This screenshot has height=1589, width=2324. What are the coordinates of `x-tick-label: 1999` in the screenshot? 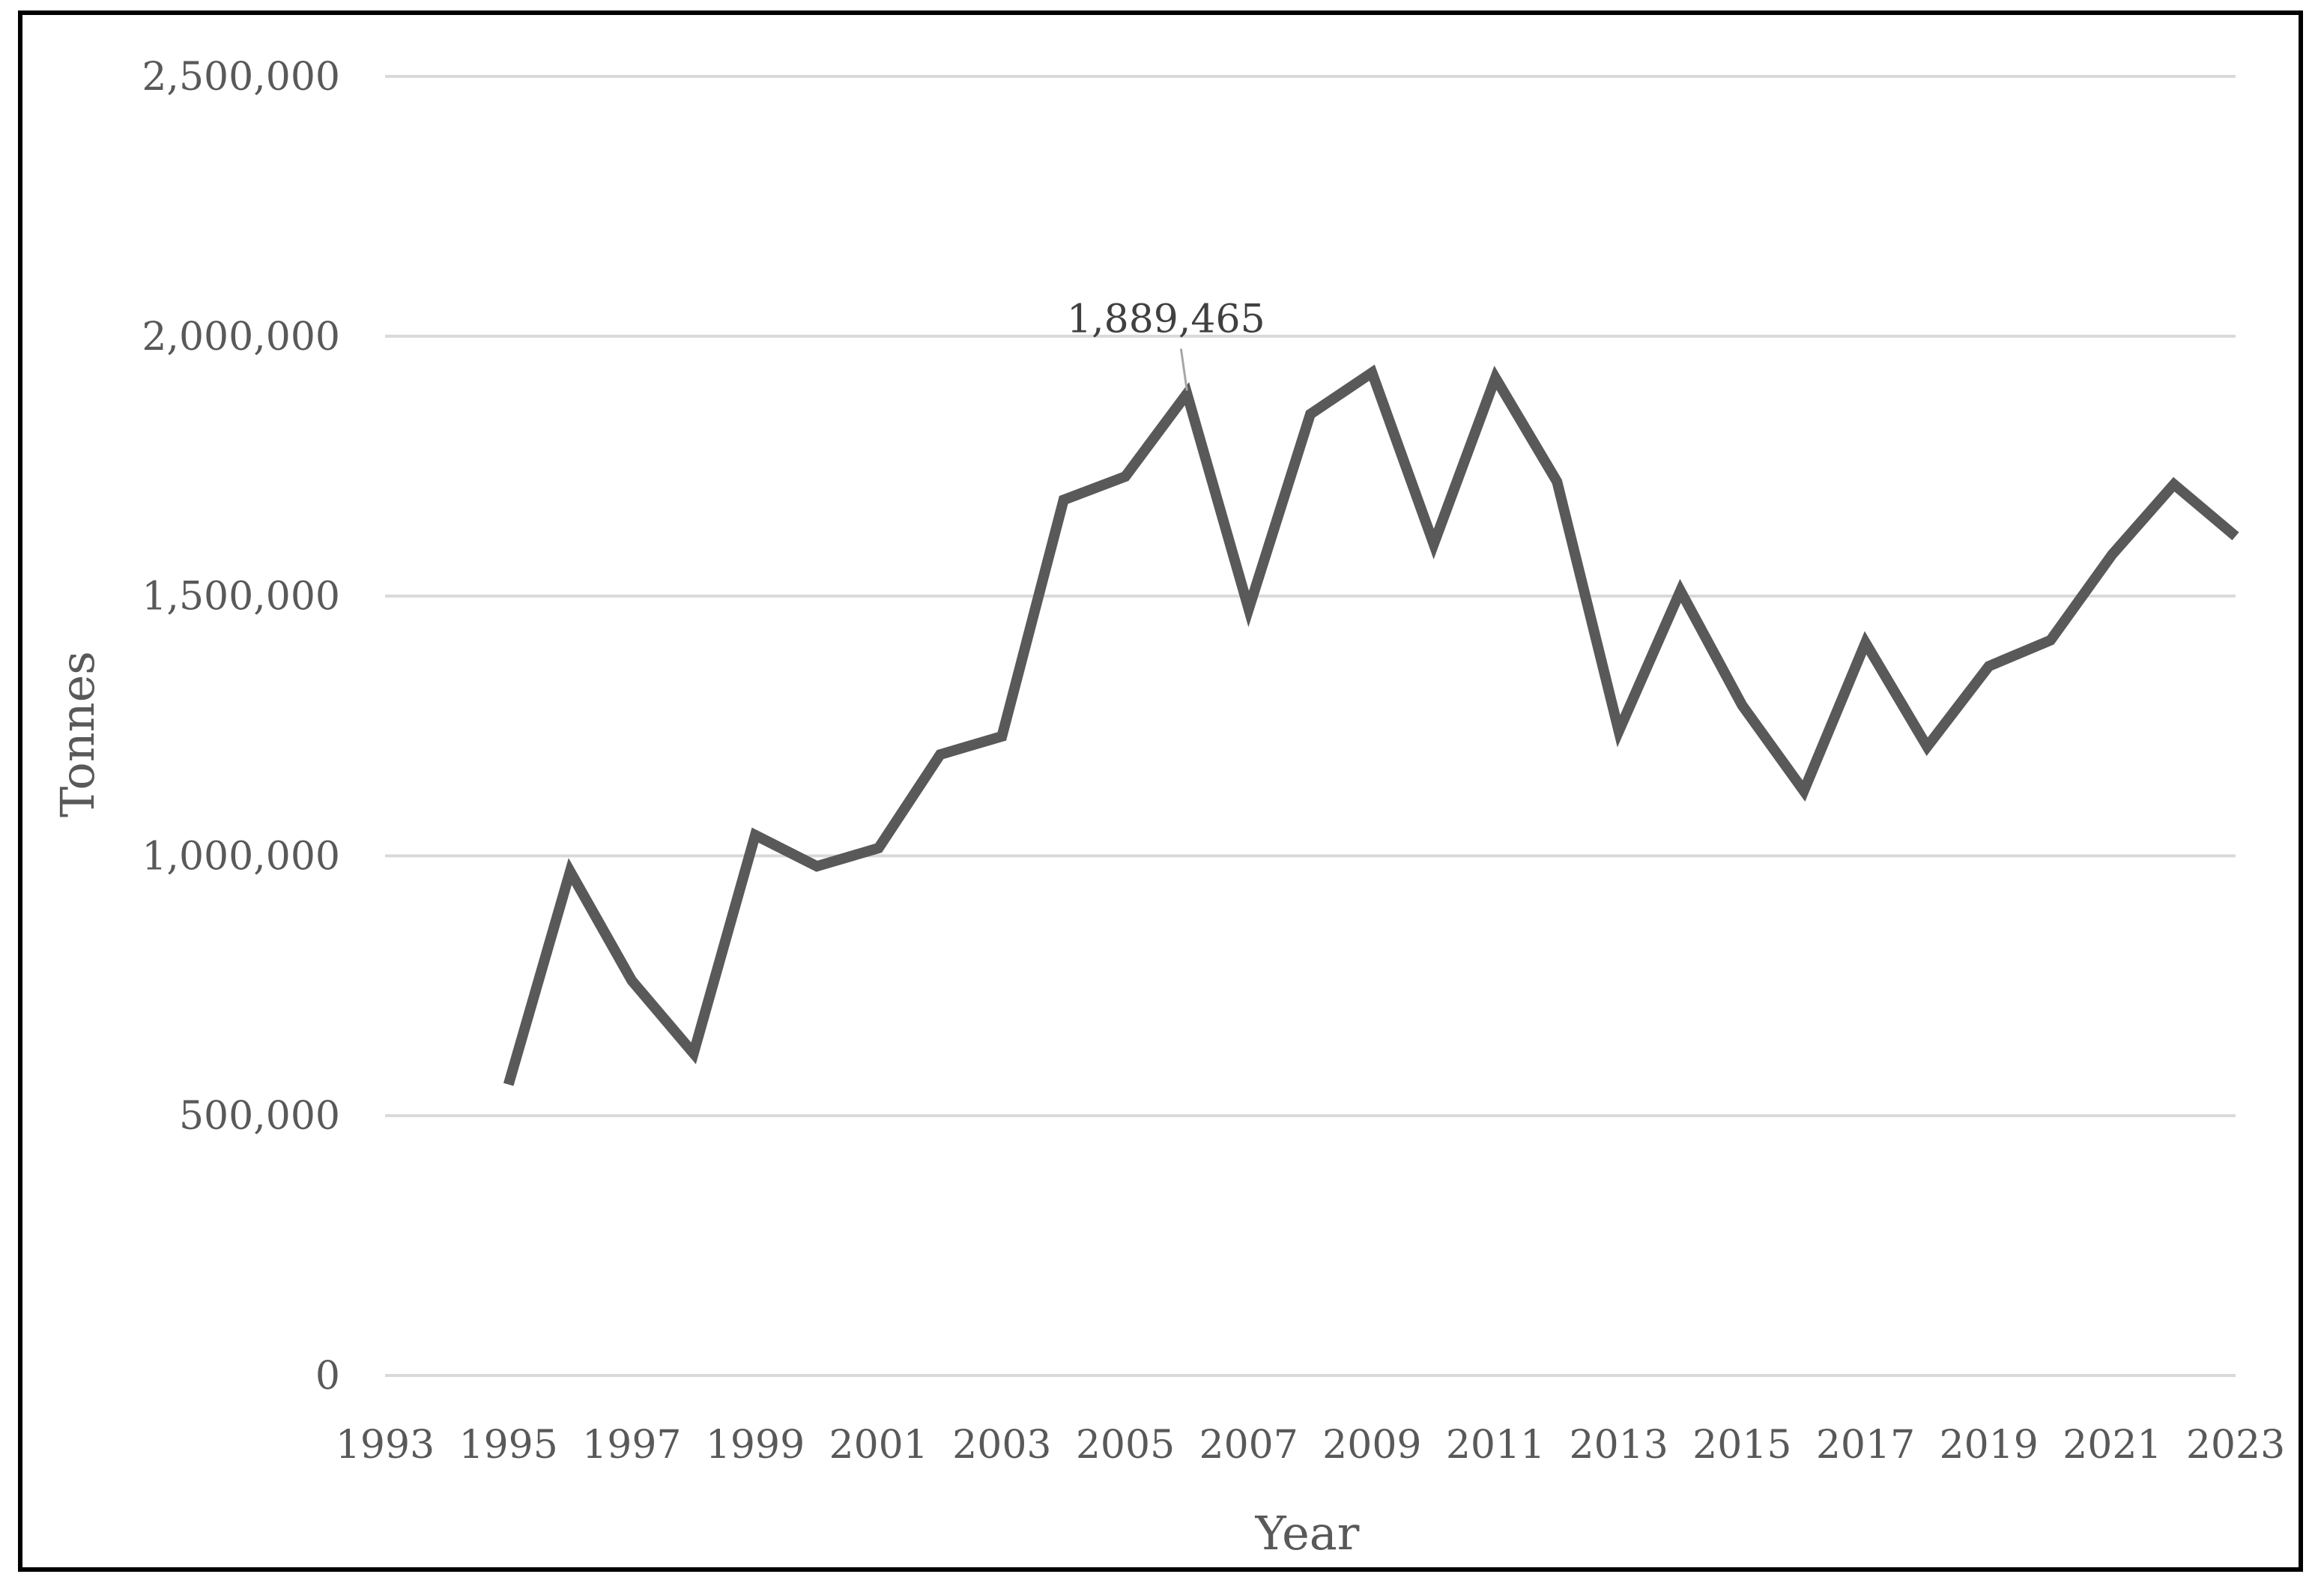 It's located at (756, 1445).